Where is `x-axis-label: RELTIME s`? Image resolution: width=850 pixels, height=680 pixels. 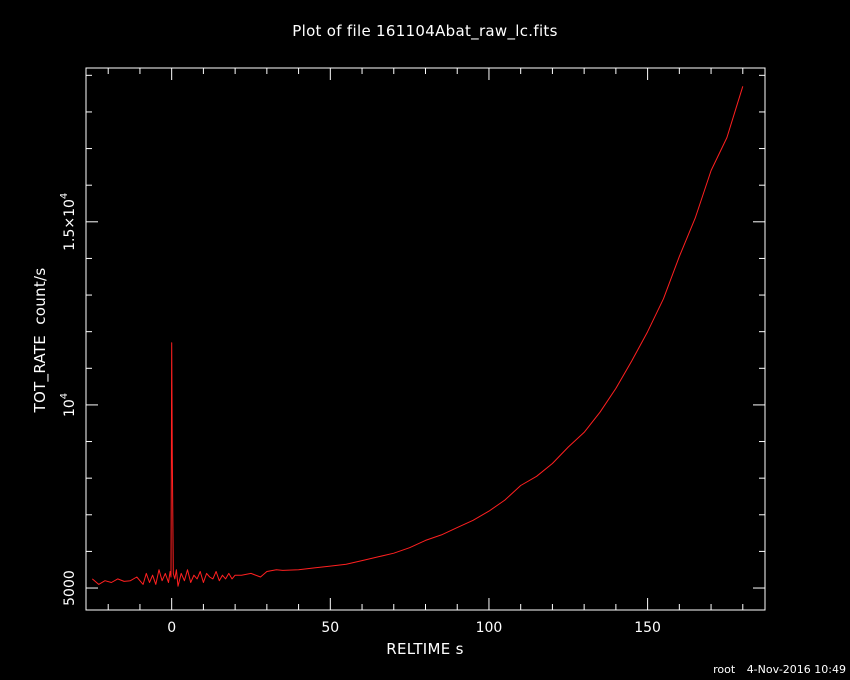
x-axis-label: RELTIME s is located at coordinates (425, 649).